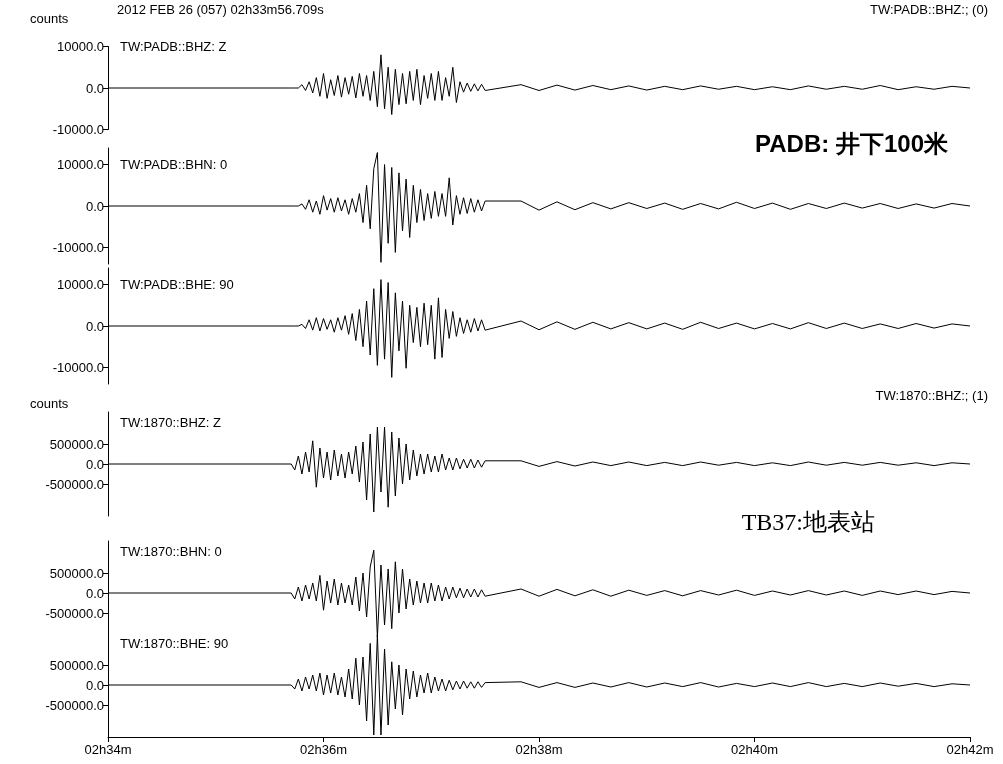  What do you see at coordinates (170, 422) in the screenshot?
I see `chart-title: TW:1870::BHZ: Z` at bounding box center [170, 422].